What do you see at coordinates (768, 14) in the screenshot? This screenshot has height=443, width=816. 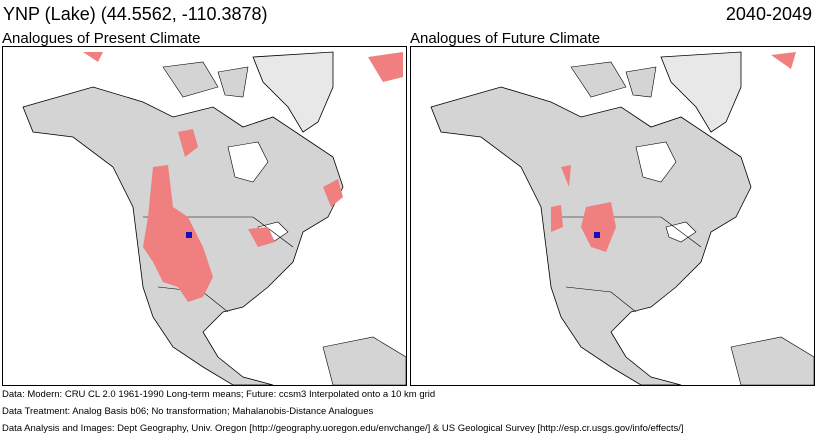 I see `time-period: 2040-2049` at bounding box center [768, 14].